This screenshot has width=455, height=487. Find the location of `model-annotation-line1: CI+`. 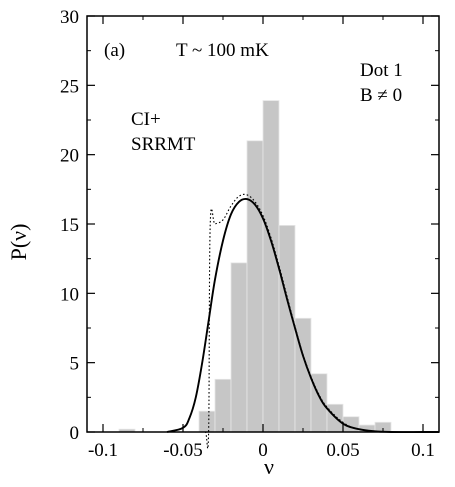

model-annotation-line1: CI+ is located at coordinates (146, 119).